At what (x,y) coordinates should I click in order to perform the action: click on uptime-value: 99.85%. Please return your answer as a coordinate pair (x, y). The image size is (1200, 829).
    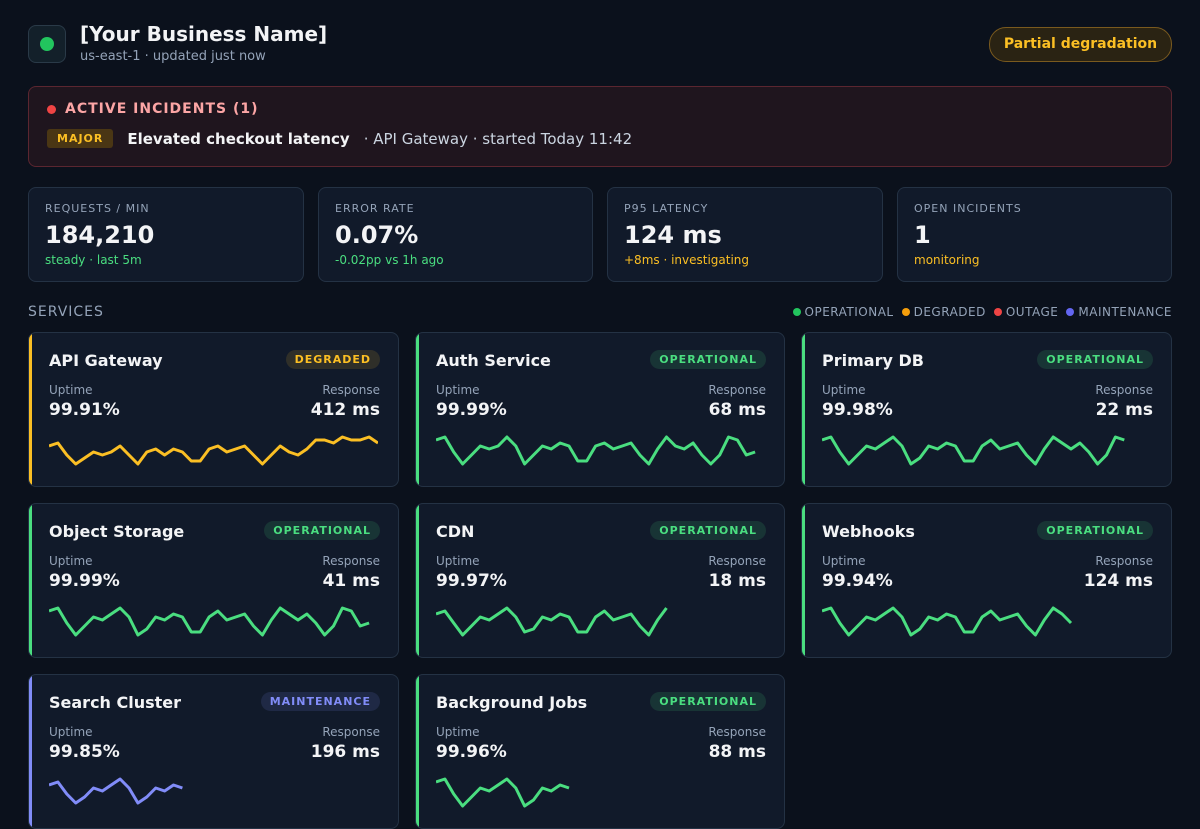
    Looking at the image, I should click on (84, 752).